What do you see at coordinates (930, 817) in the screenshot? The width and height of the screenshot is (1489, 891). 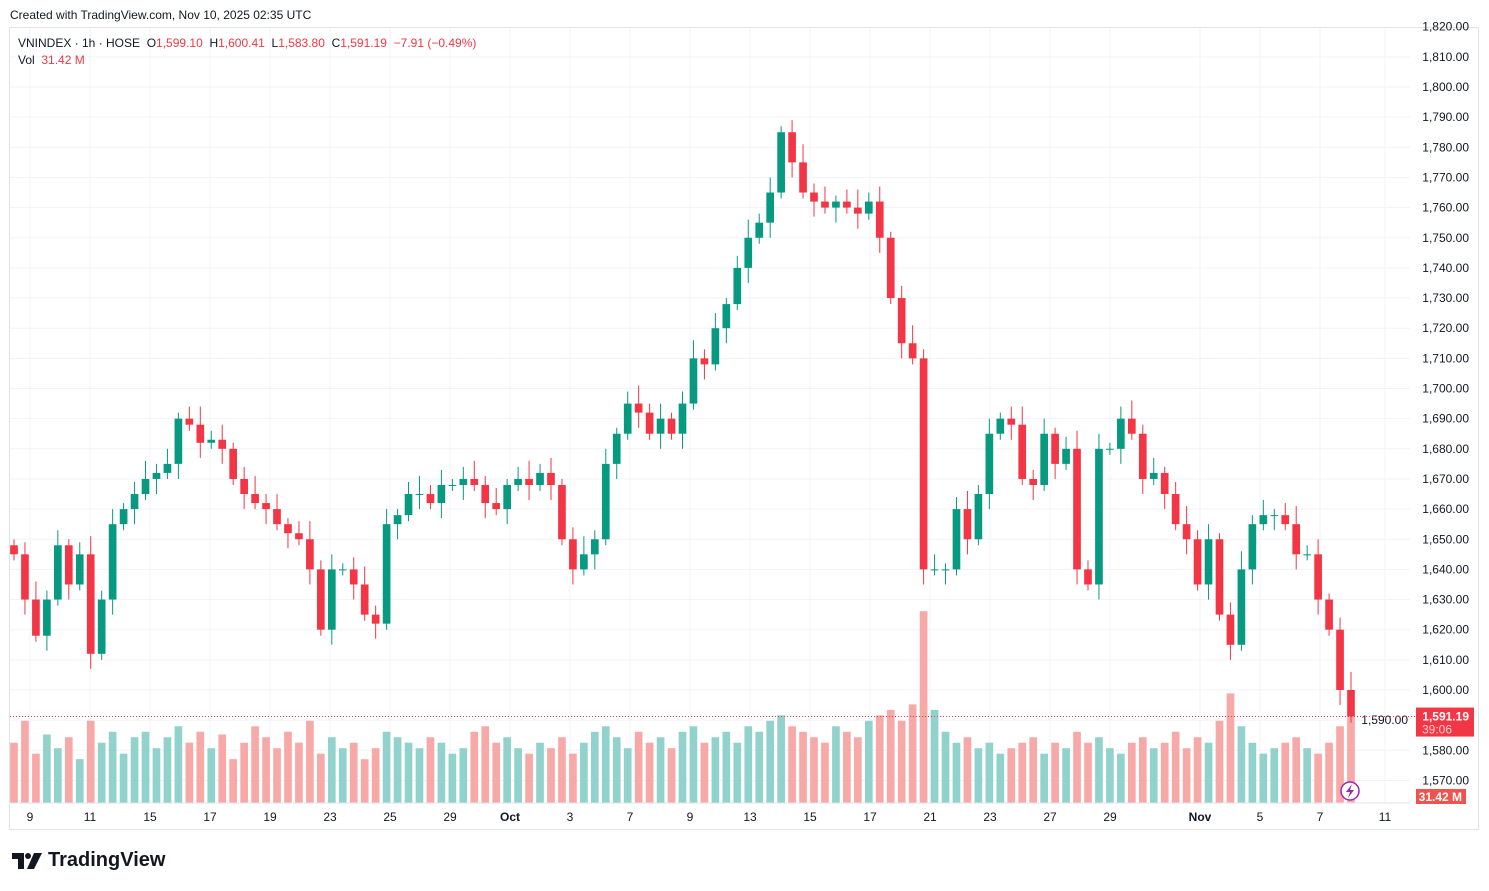 I see `x-tick-label: 21` at bounding box center [930, 817].